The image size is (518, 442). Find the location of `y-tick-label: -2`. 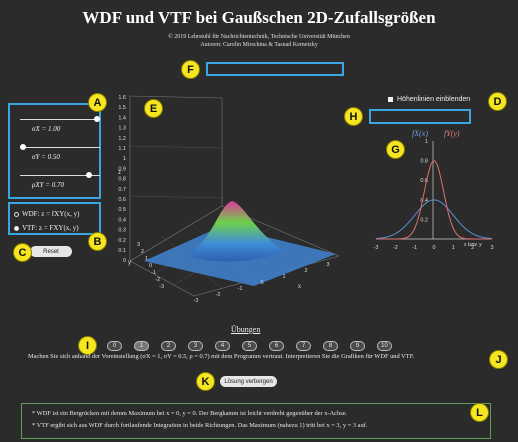

y-tick-label: -2 is located at coordinates (157, 280).